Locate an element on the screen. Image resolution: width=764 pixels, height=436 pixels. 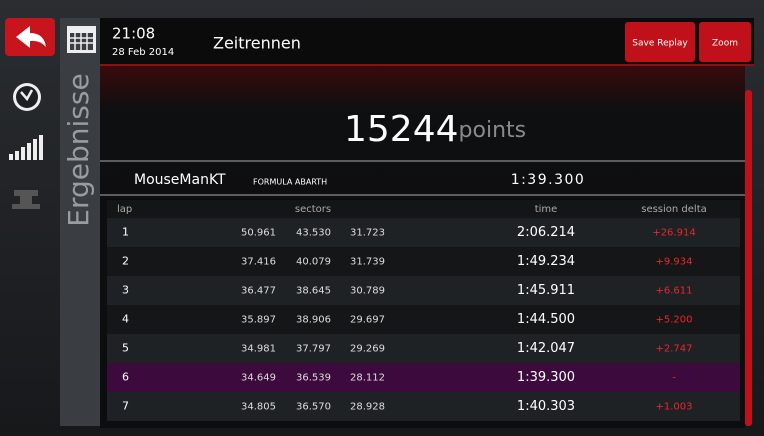
lap-time: 2:06.214 is located at coordinates (546, 232).